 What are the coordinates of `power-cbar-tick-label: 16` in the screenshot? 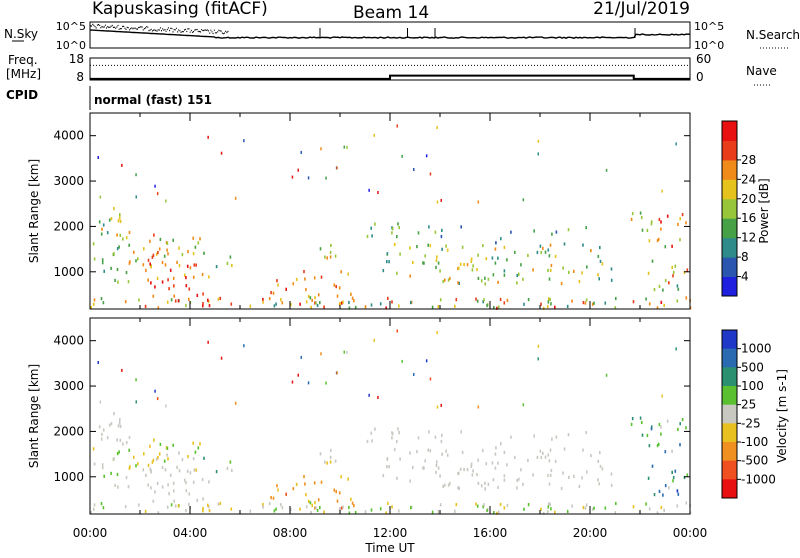 It's located at (748, 218).